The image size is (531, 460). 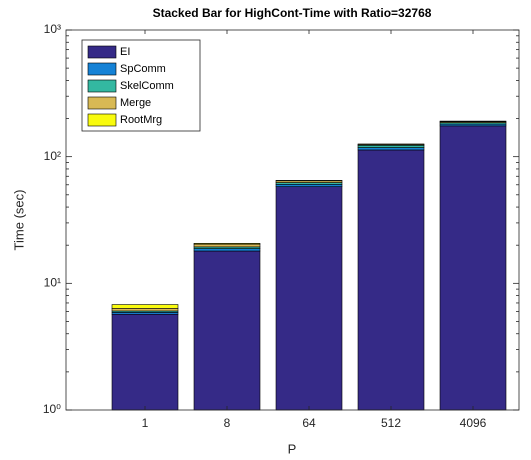 What do you see at coordinates (473, 423) in the screenshot?
I see `x-tick-label: 4096` at bounding box center [473, 423].